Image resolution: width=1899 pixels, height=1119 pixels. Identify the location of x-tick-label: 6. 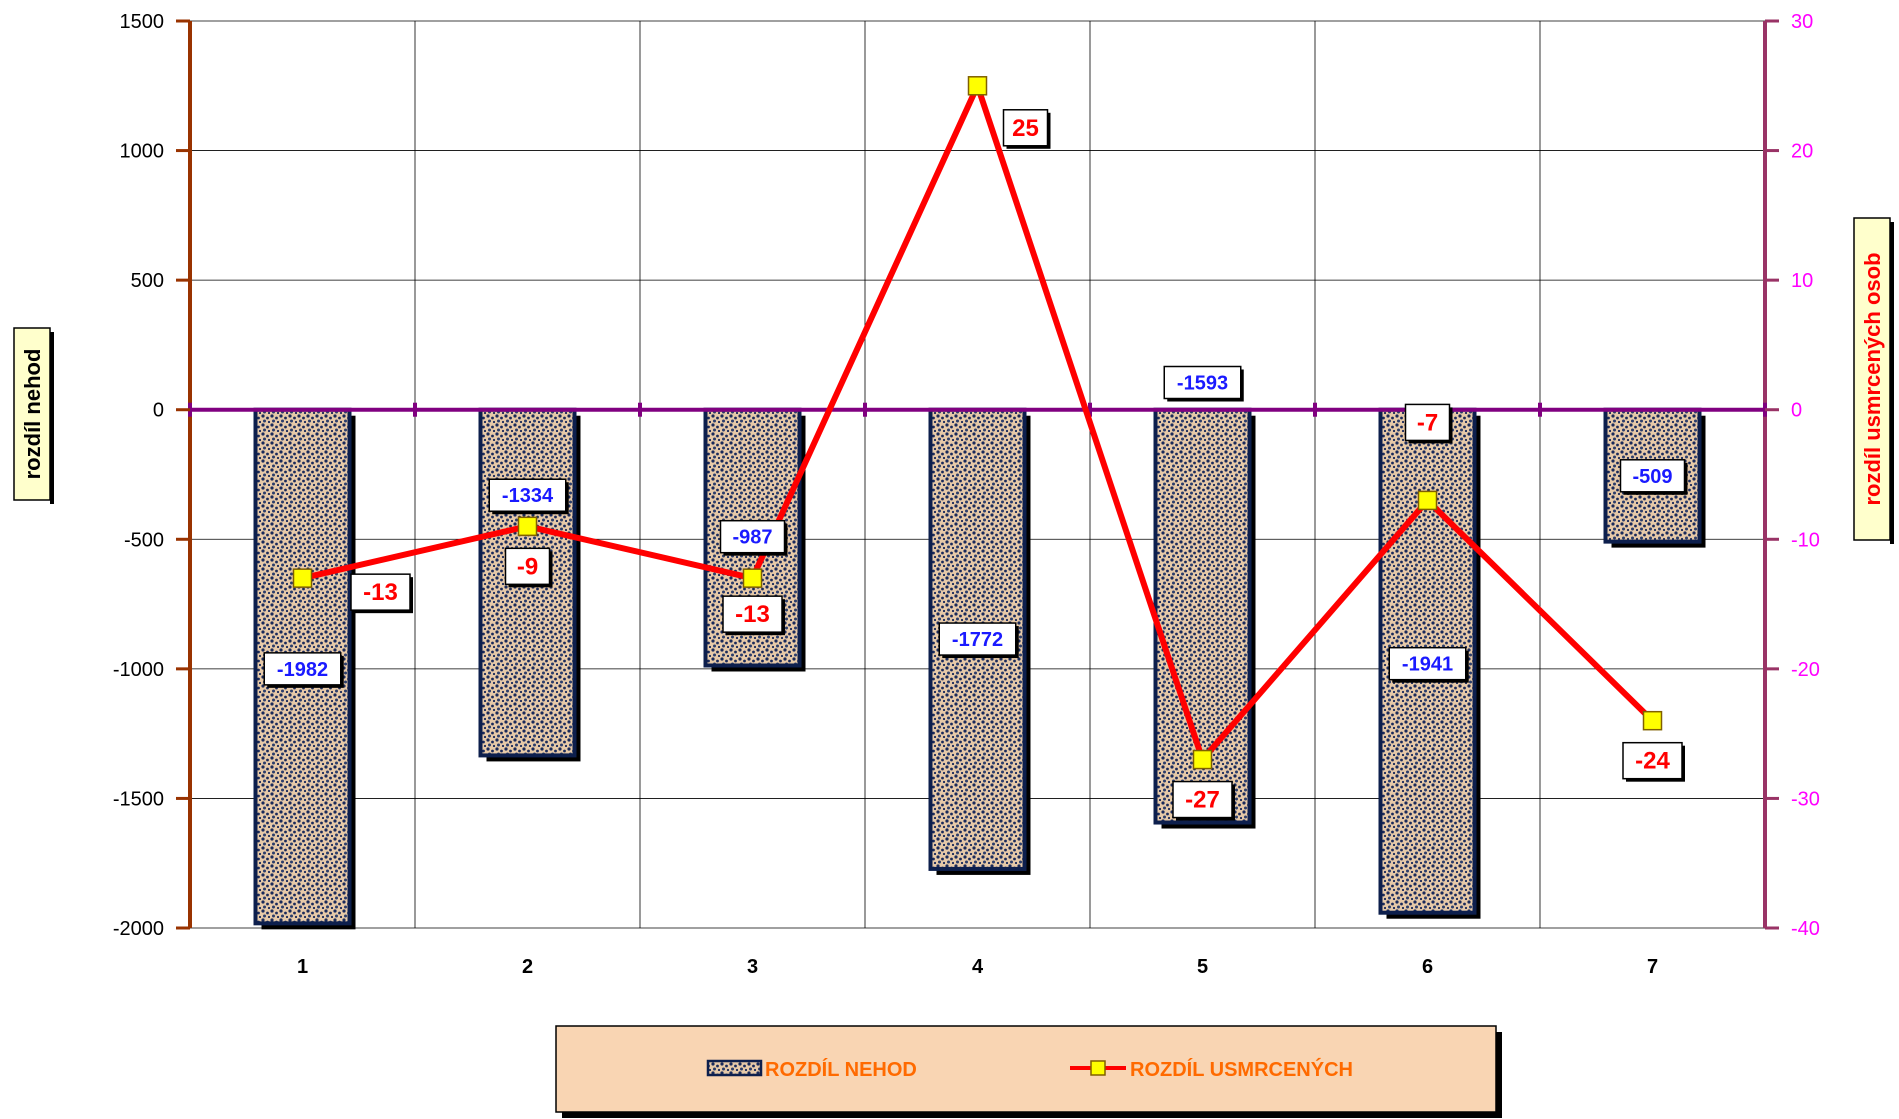
(1427, 967).